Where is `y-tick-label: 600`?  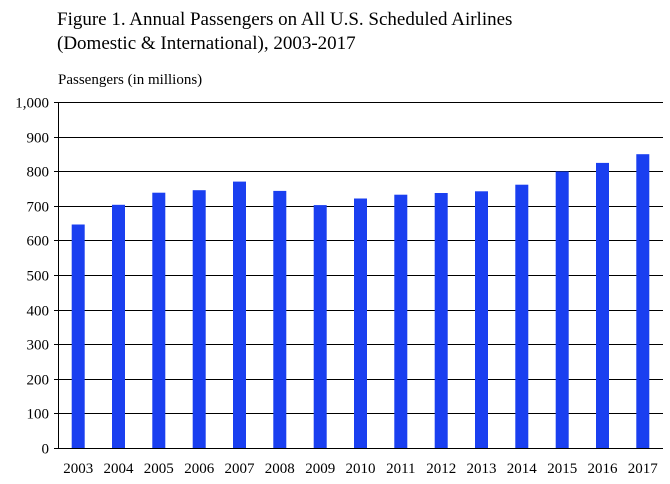 y-tick-label: 600 is located at coordinates (38, 242).